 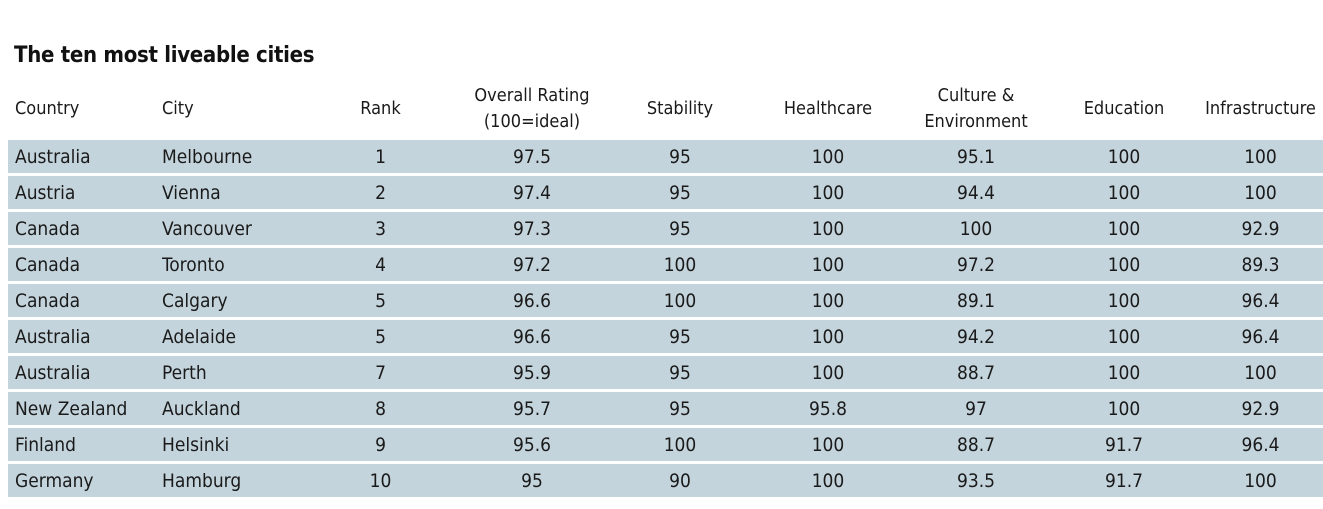 I want to click on cell-overall: 95.9, so click(x=532, y=374).